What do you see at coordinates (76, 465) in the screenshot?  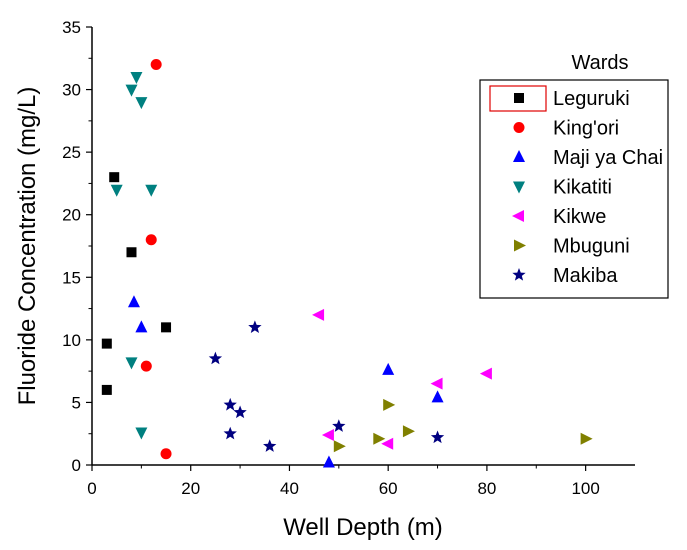 I see `y-tick-label: 0` at bounding box center [76, 465].